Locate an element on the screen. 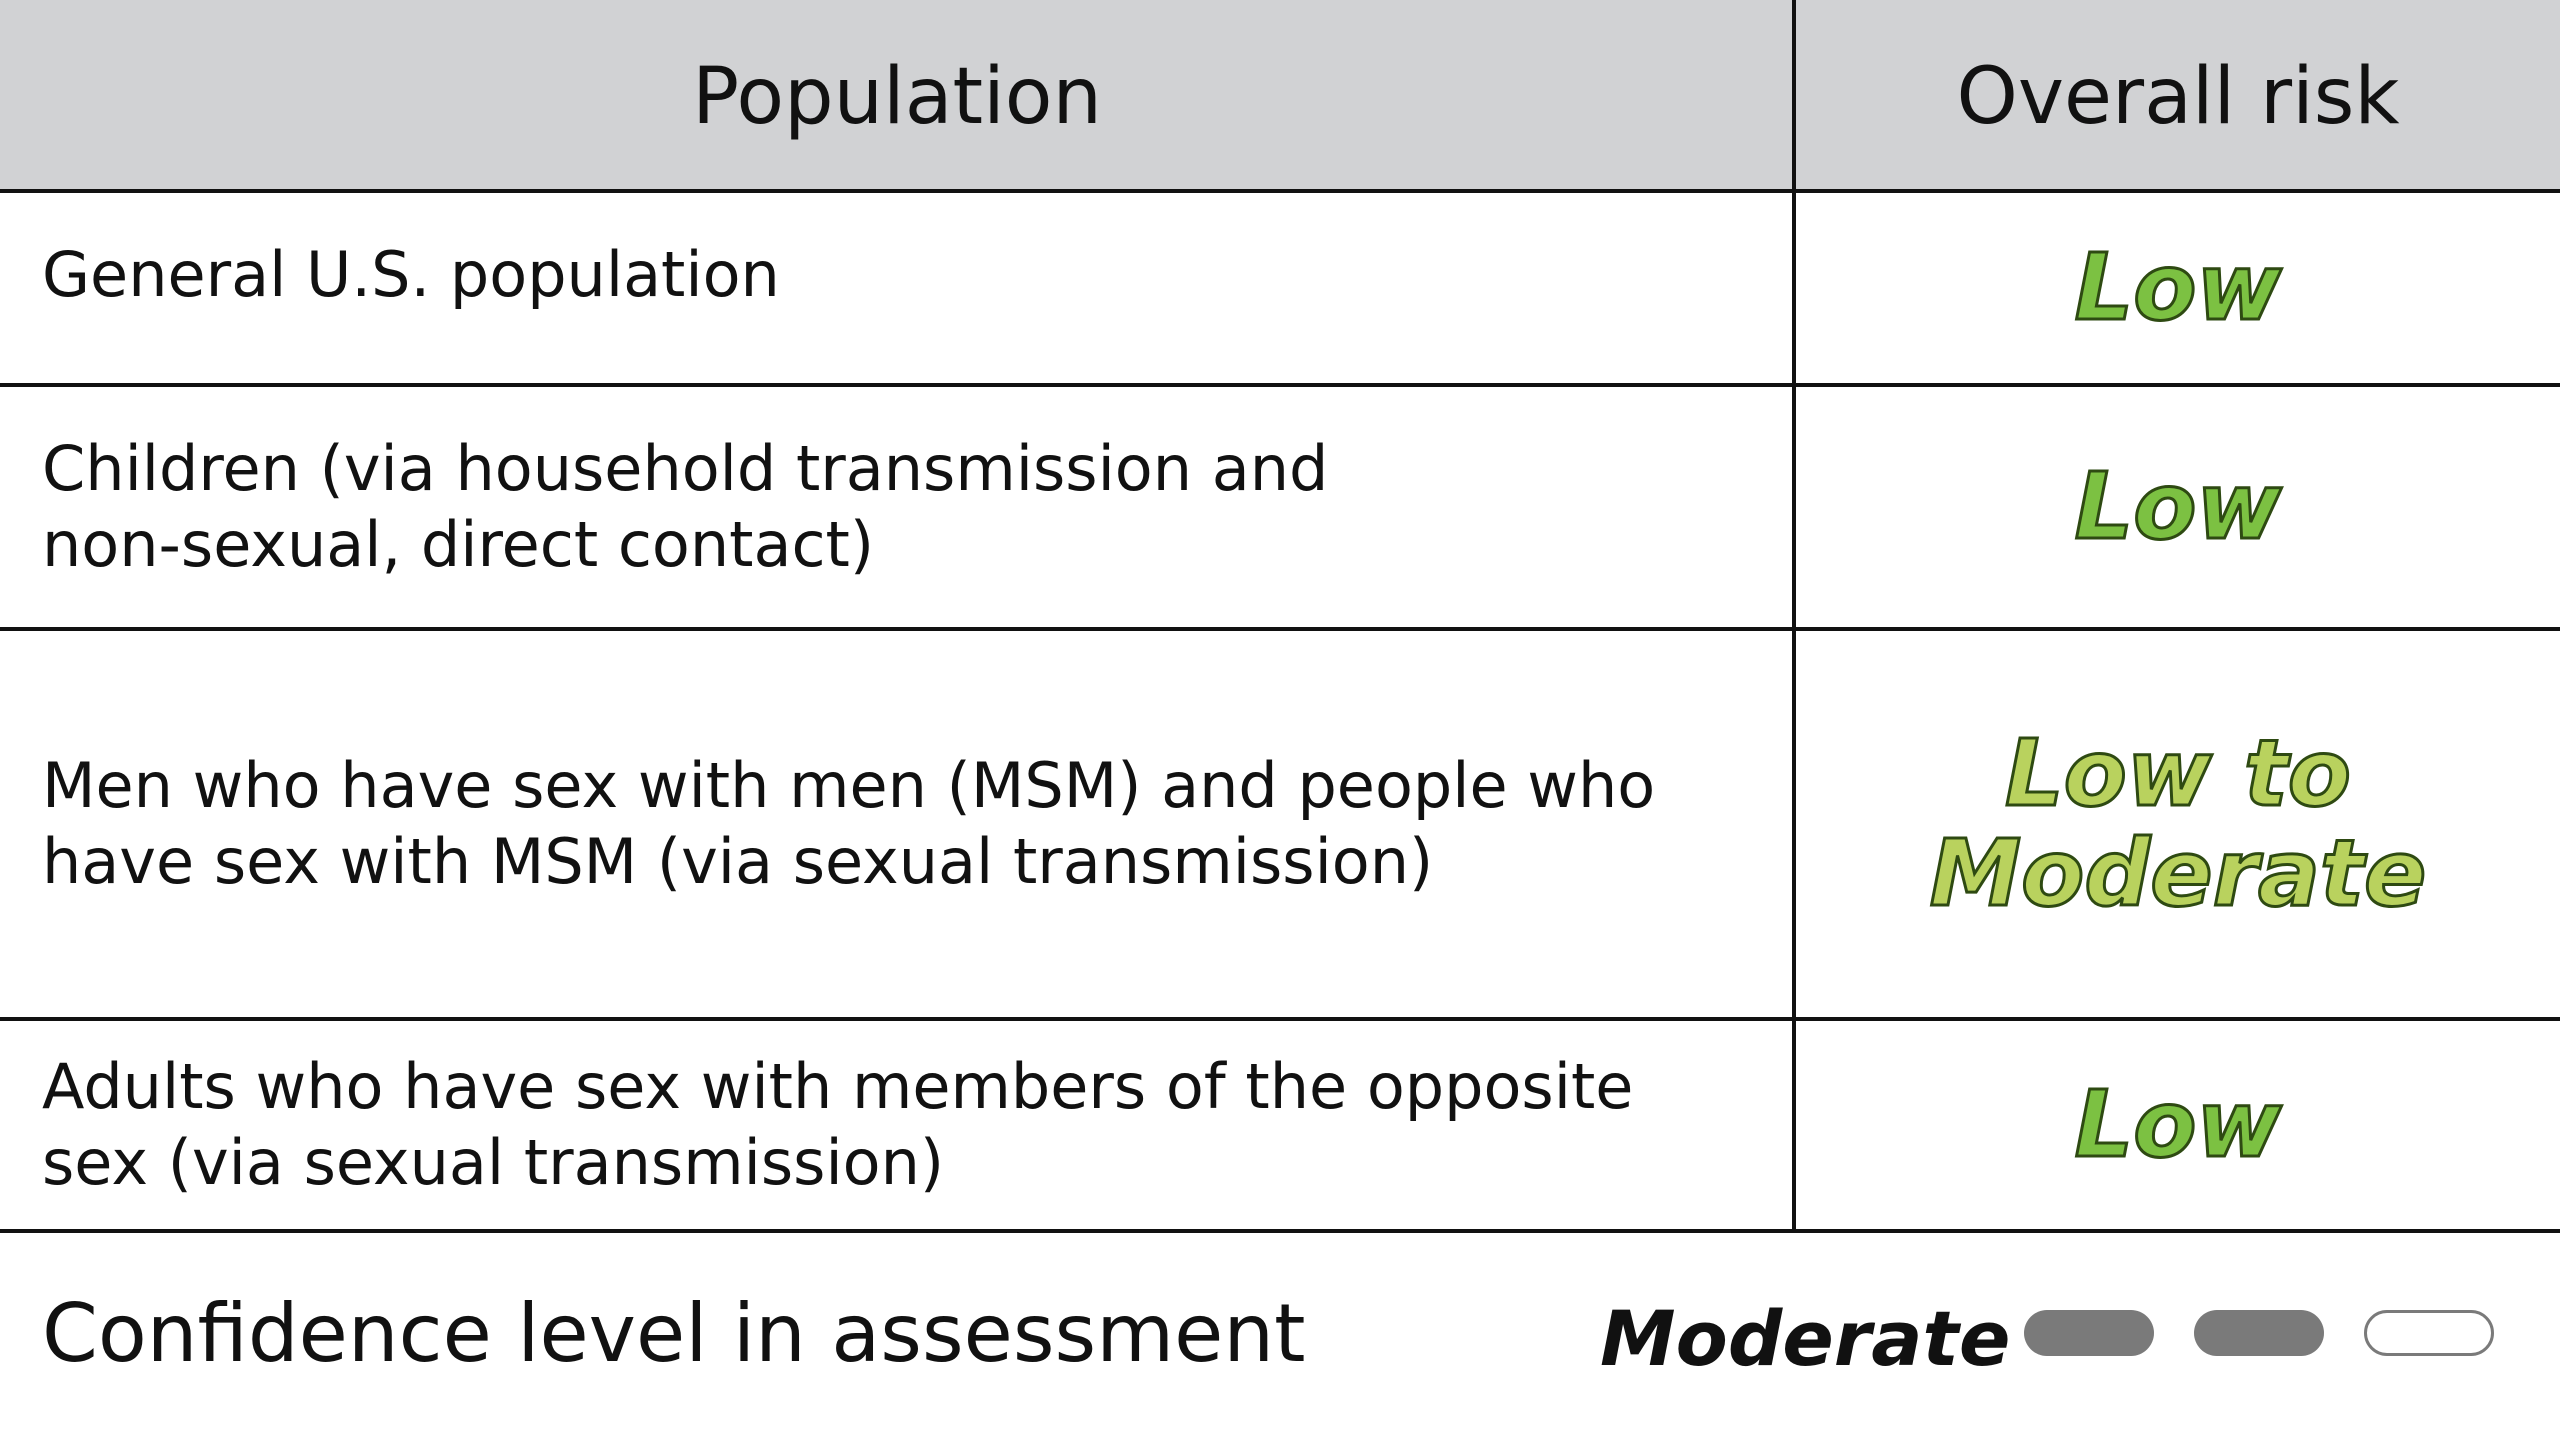  header-overall-risk: Overall risk is located at coordinates (2178, 96).